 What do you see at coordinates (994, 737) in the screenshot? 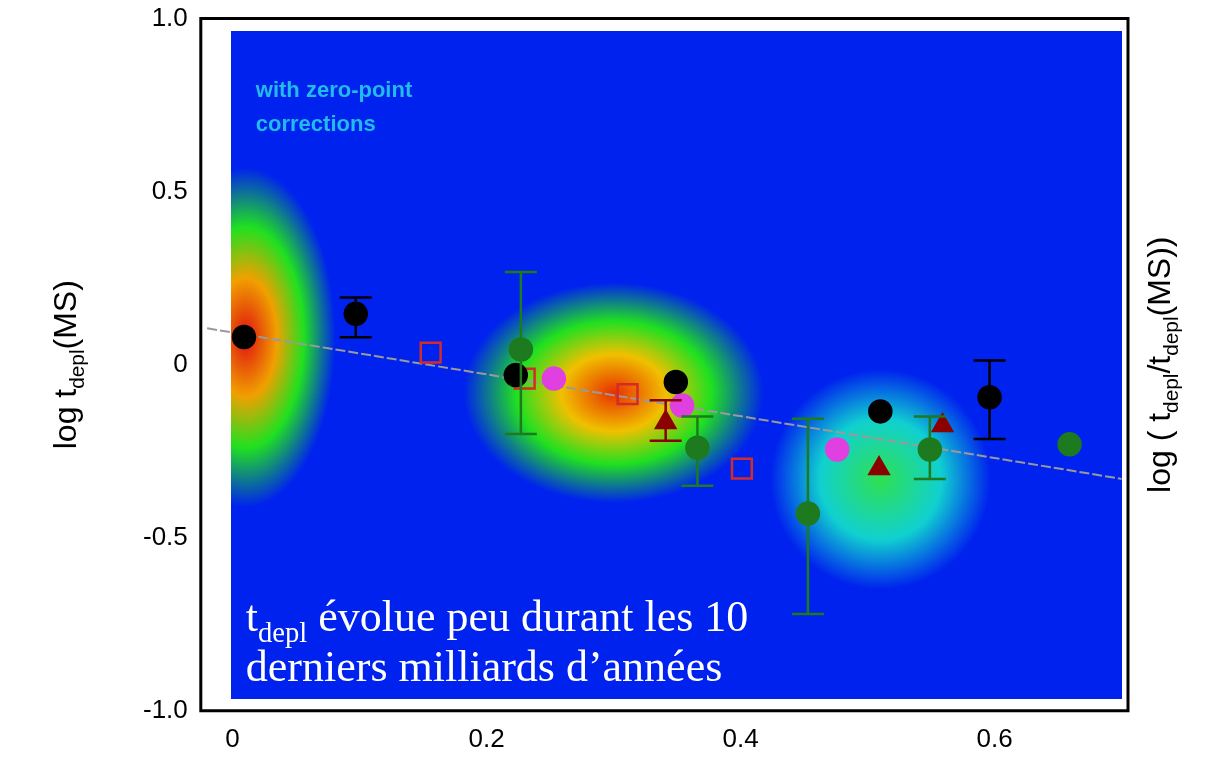
I see `x-tick-label: 0.6` at bounding box center [994, 737].